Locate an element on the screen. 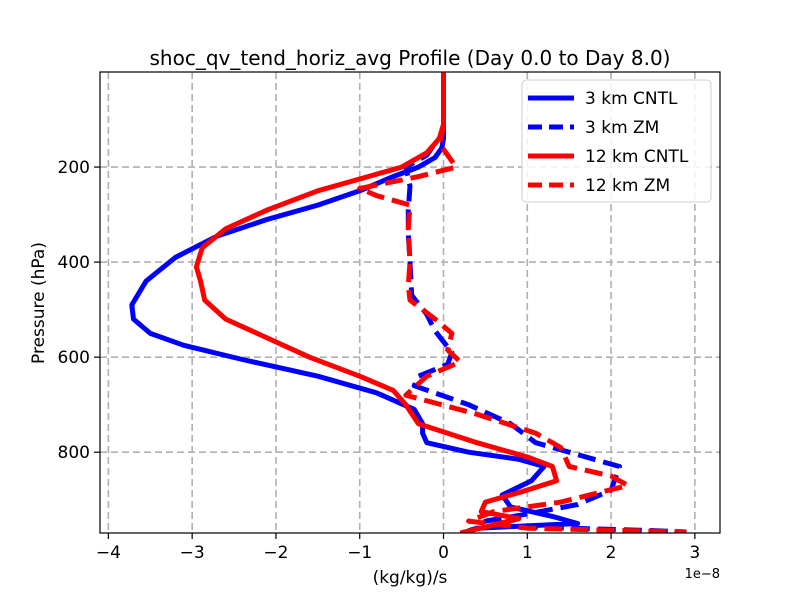 Image resolution: width=800 pixels, height=600 pixels. legend-frame is located at coordinates (616, 141).